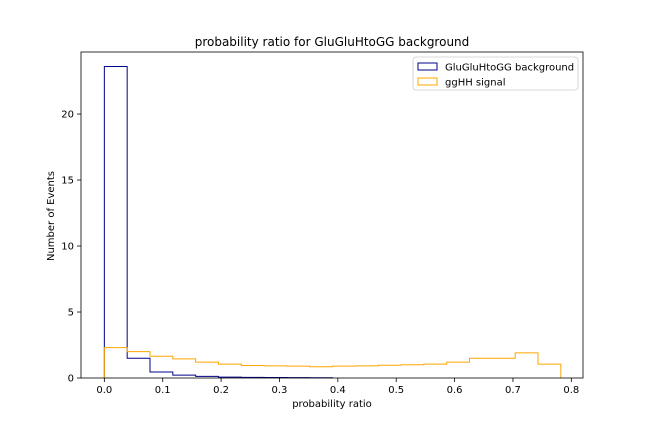 The width and height of the screenshot is (648, 432). Describe the element at coordinates (71, 313) in the screenshot. I see `y-tick-label: 5` at that location.